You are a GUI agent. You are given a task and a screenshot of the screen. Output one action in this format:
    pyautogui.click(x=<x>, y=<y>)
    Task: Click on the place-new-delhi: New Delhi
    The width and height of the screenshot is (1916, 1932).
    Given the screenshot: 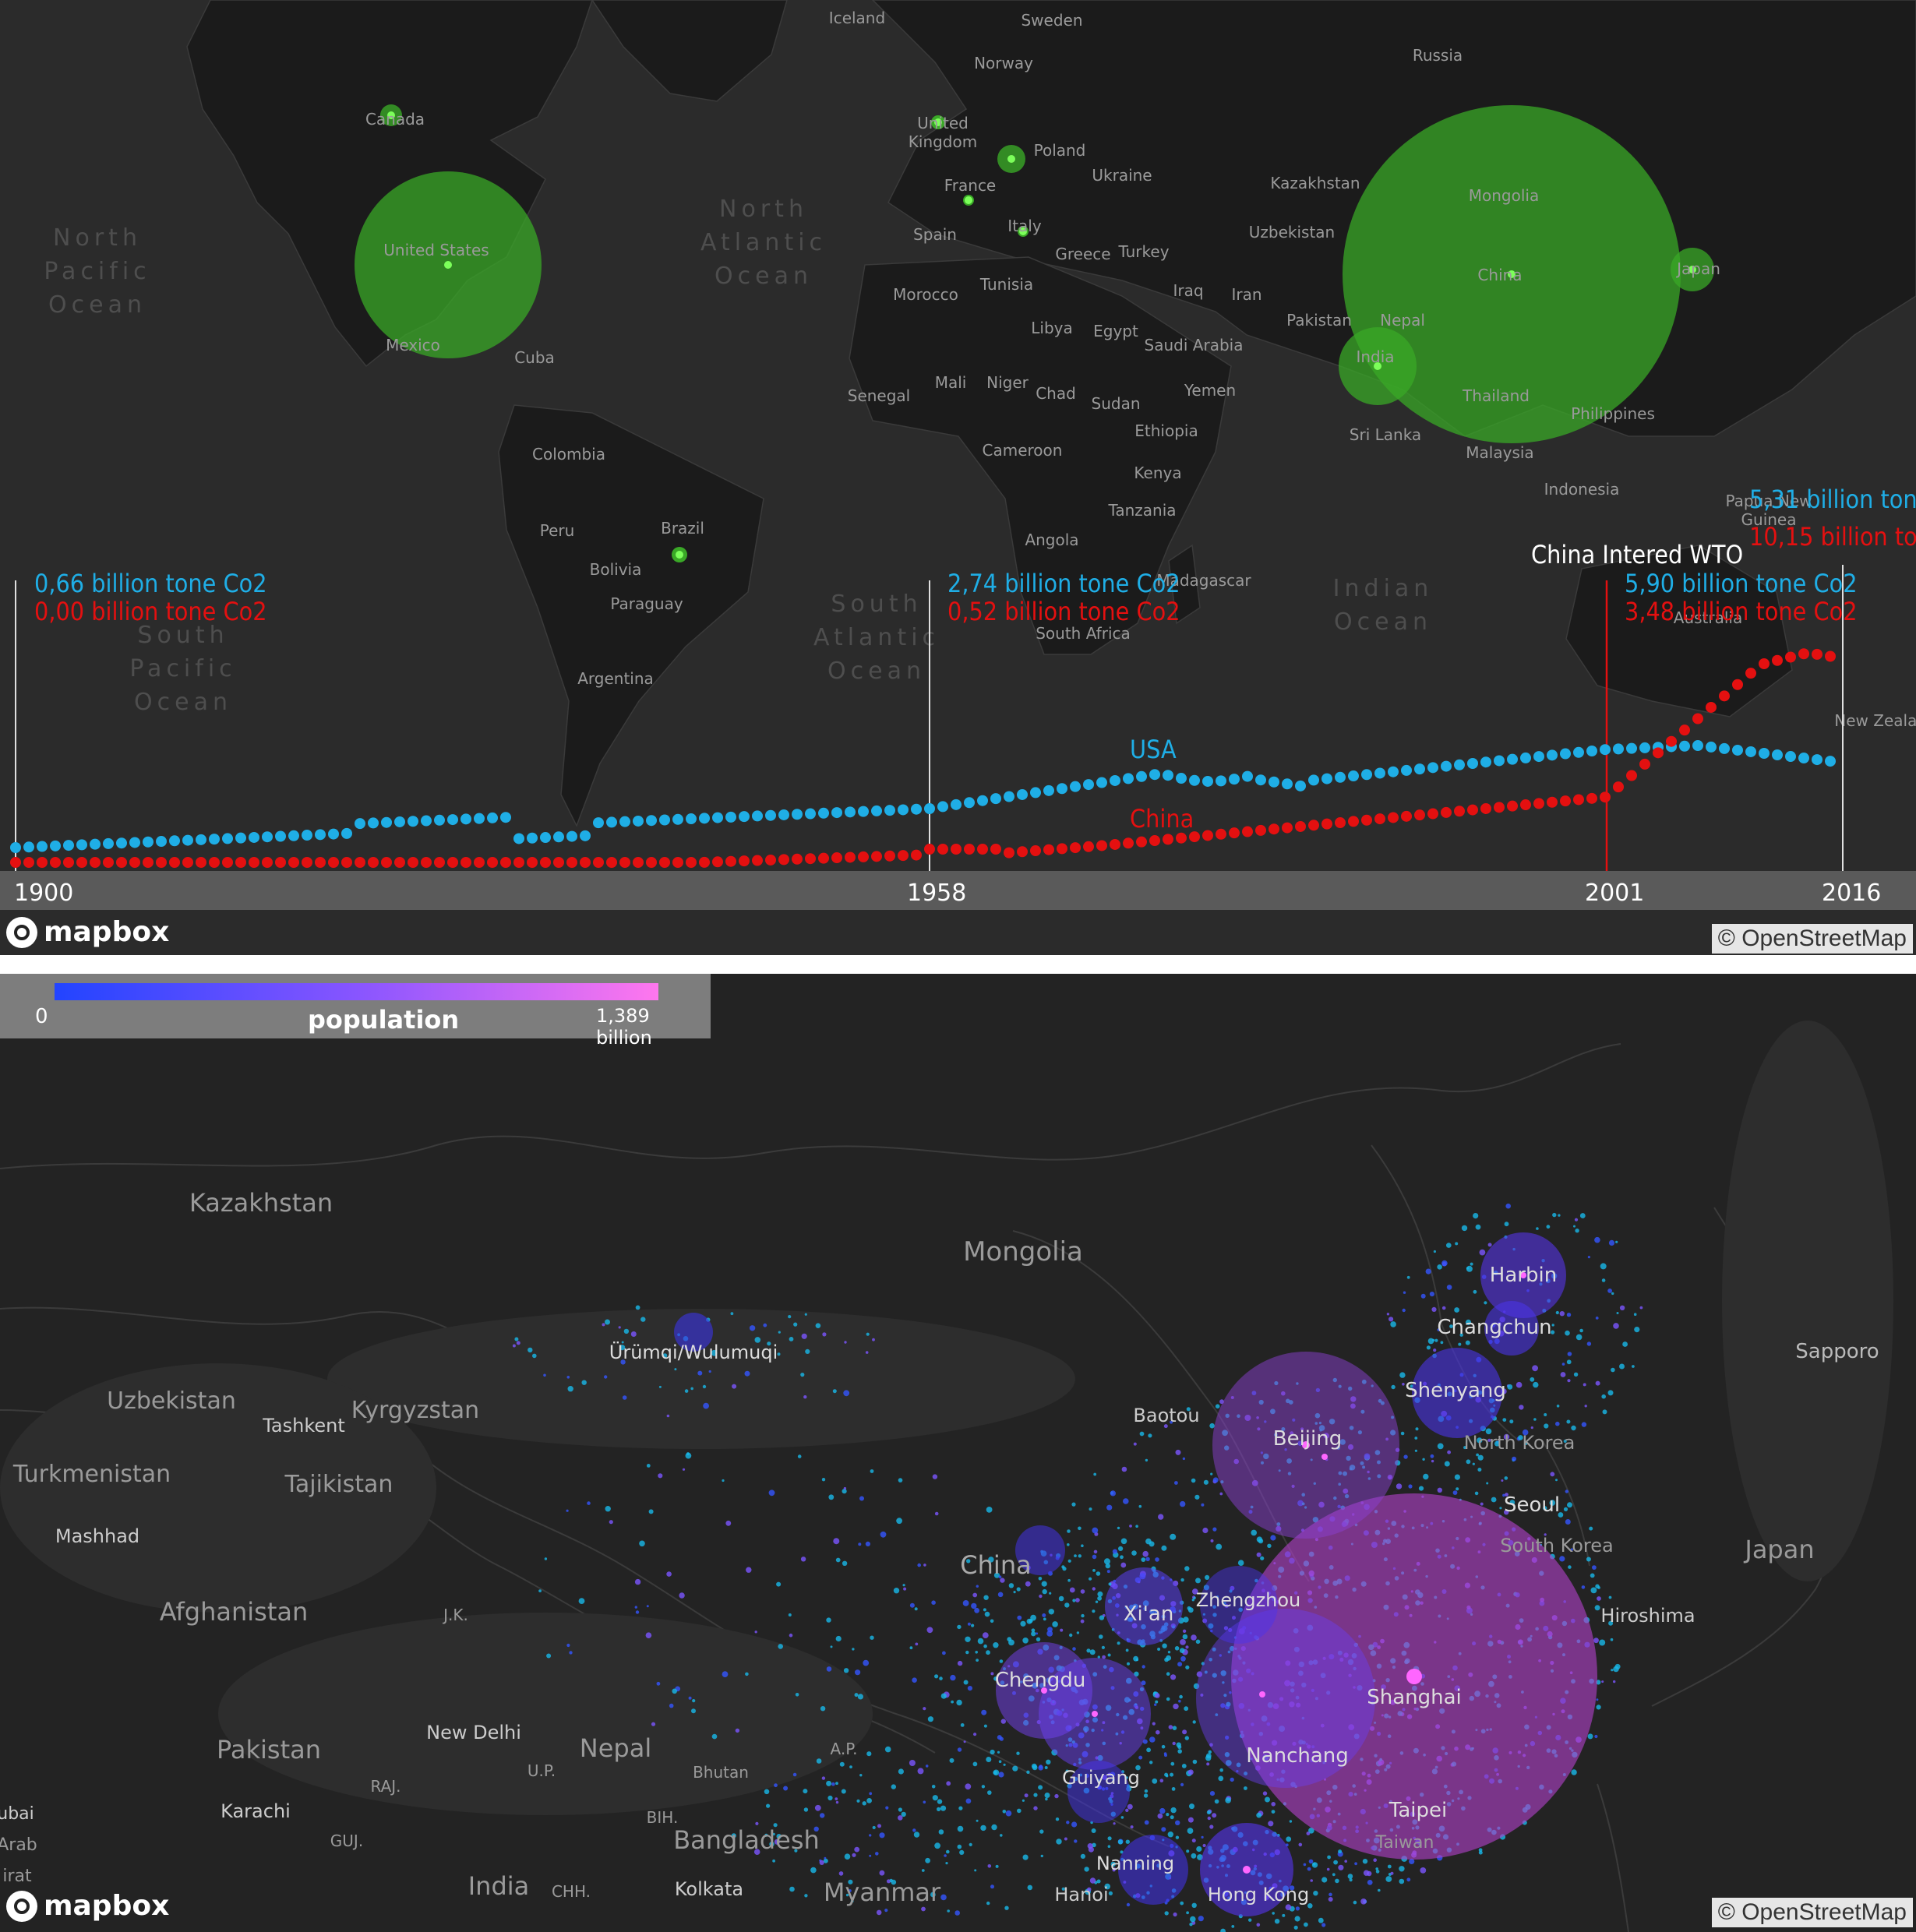 What is the action you would take?
    pyautogui.click(x=473, y=1733)
    